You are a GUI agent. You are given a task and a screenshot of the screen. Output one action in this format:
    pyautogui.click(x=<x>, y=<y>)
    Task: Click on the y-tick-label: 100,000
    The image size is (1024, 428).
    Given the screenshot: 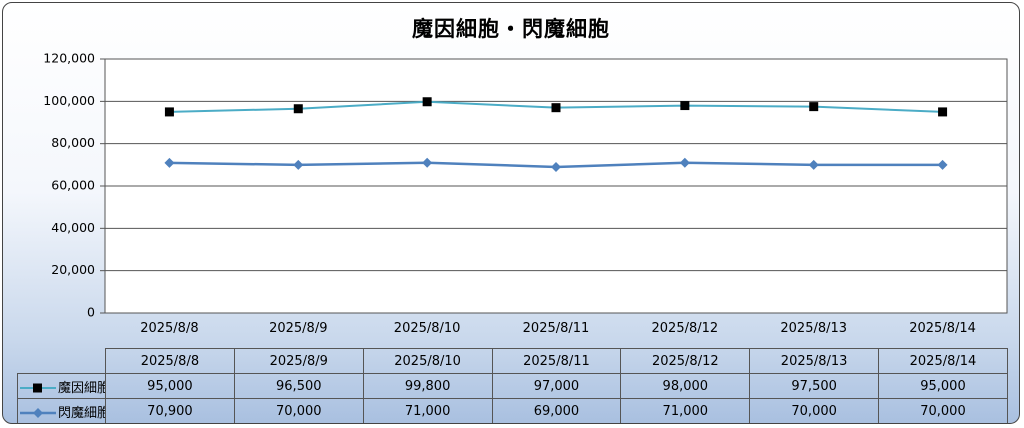 What is the action you would take?
    pyautogui.click(x=69, y=100)
    